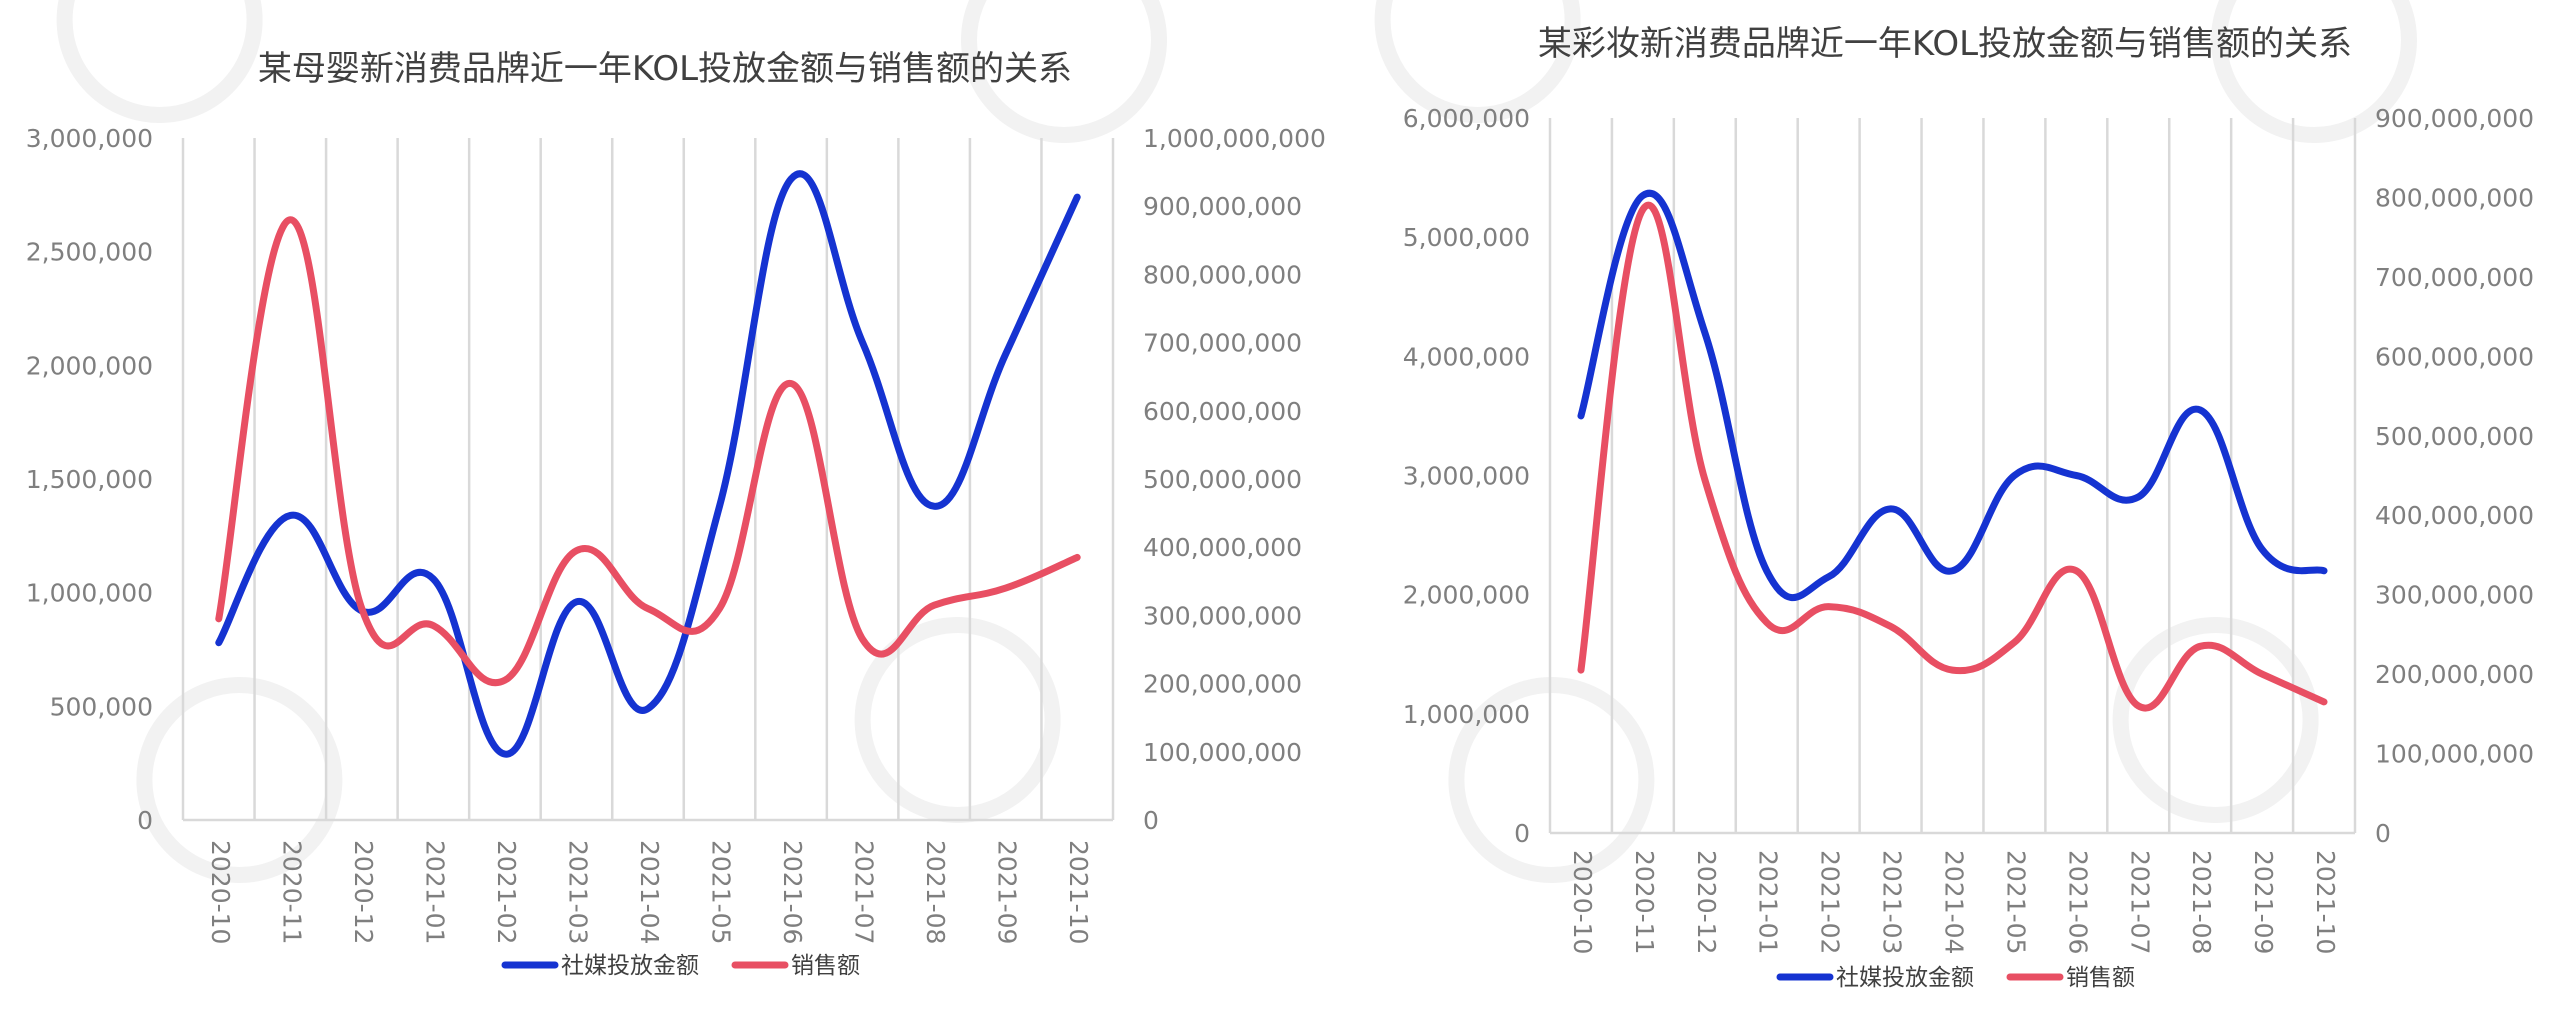 Image resolution: width=2560 pixels, height=1031 pixels. What do you see at coordinates (1466, 237) in the screenshot?
I see `y-left-tick-label: 5,000,000` at bounding box center [1466, 237].